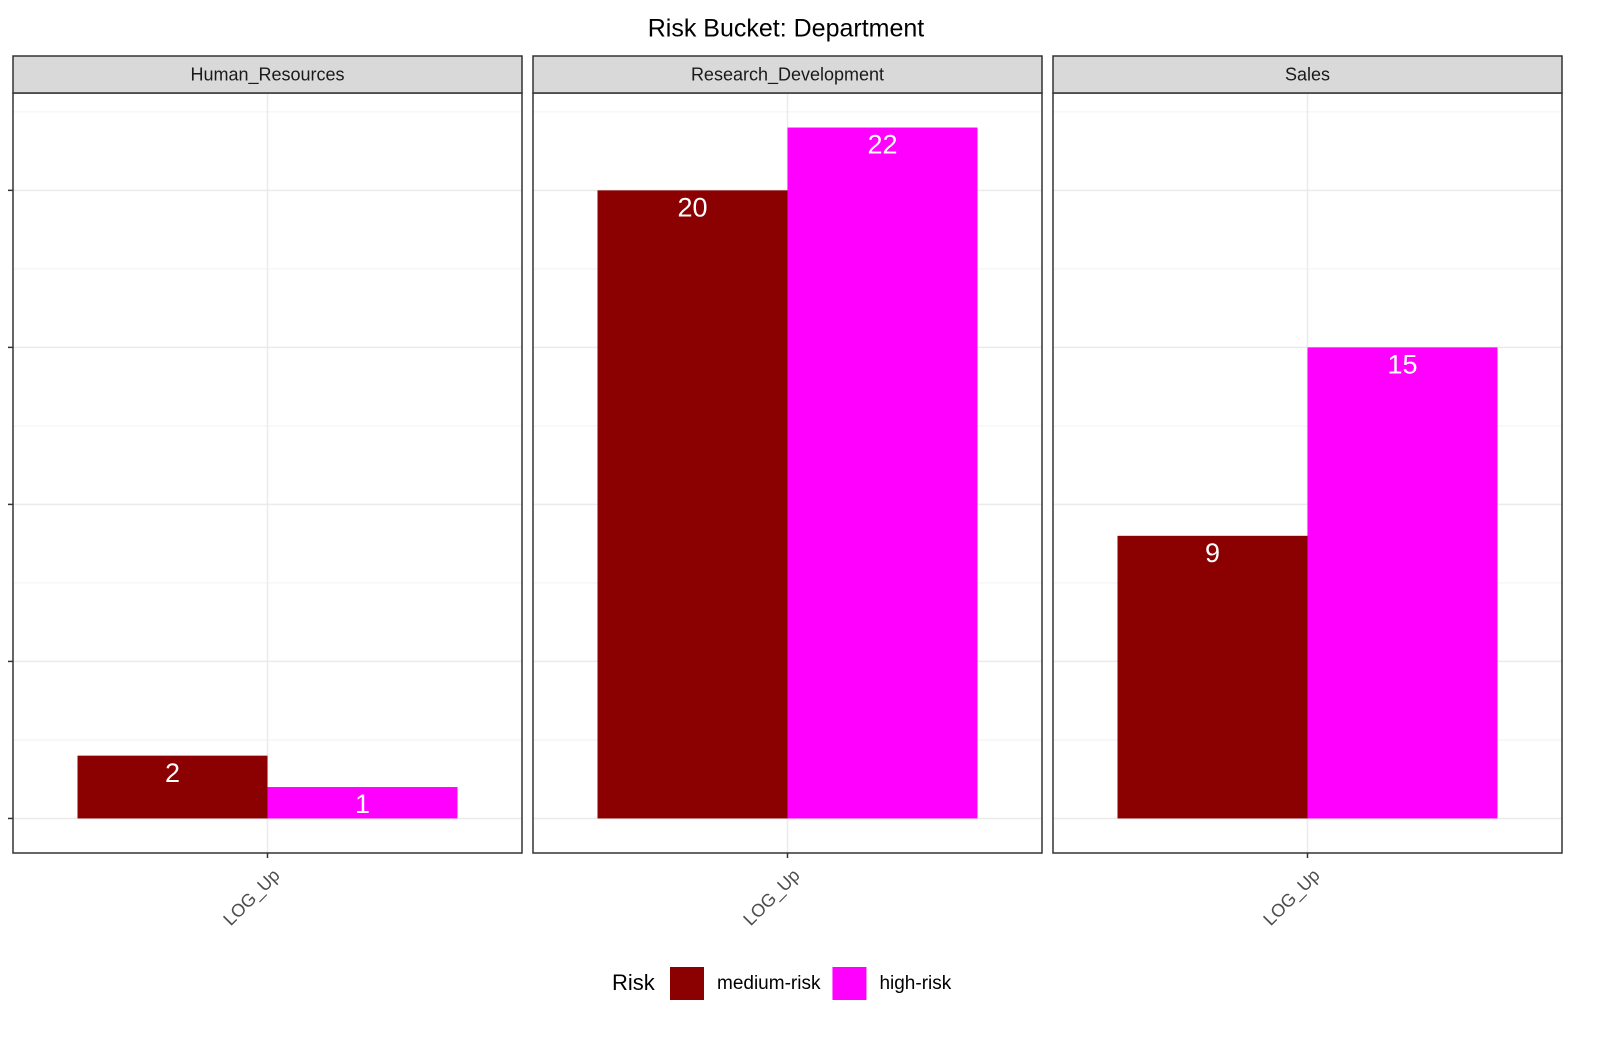 Image resolution: width=1603 pixels, height=1038 pixels. What do you see at coordinates (172, 773) in the screenshot?
I see `data-label: 2` at bounding box center [172, 773].